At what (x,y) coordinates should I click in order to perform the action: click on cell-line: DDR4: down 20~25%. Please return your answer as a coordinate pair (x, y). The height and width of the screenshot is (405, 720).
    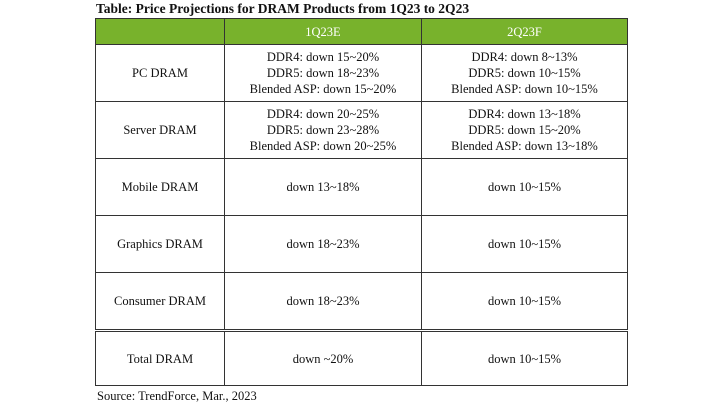
    Looking at the image, I should click on (323, 114).